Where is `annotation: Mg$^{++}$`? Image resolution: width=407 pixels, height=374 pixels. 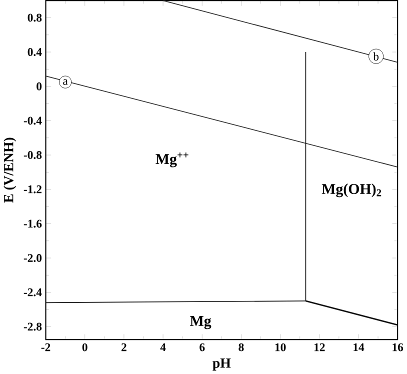 annotation: Mg$^{++}$ is located at coordinates (172, 160).